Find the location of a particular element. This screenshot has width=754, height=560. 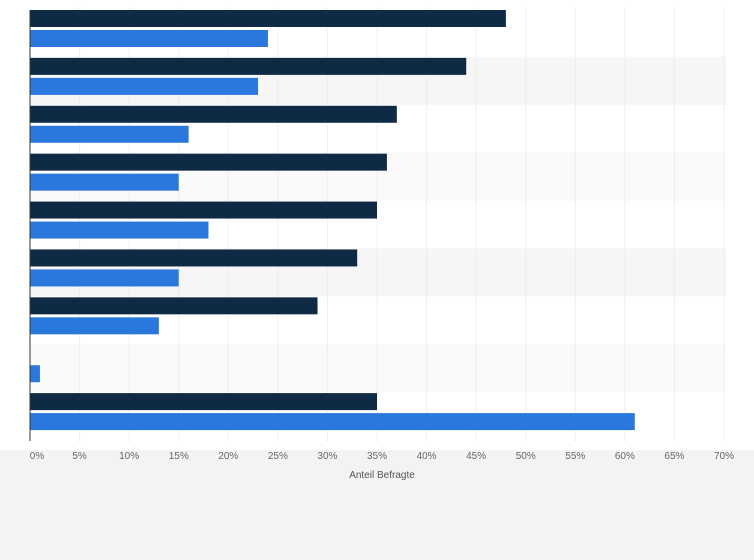

x-tick-label: 70% is located at coordinates (724, 456).